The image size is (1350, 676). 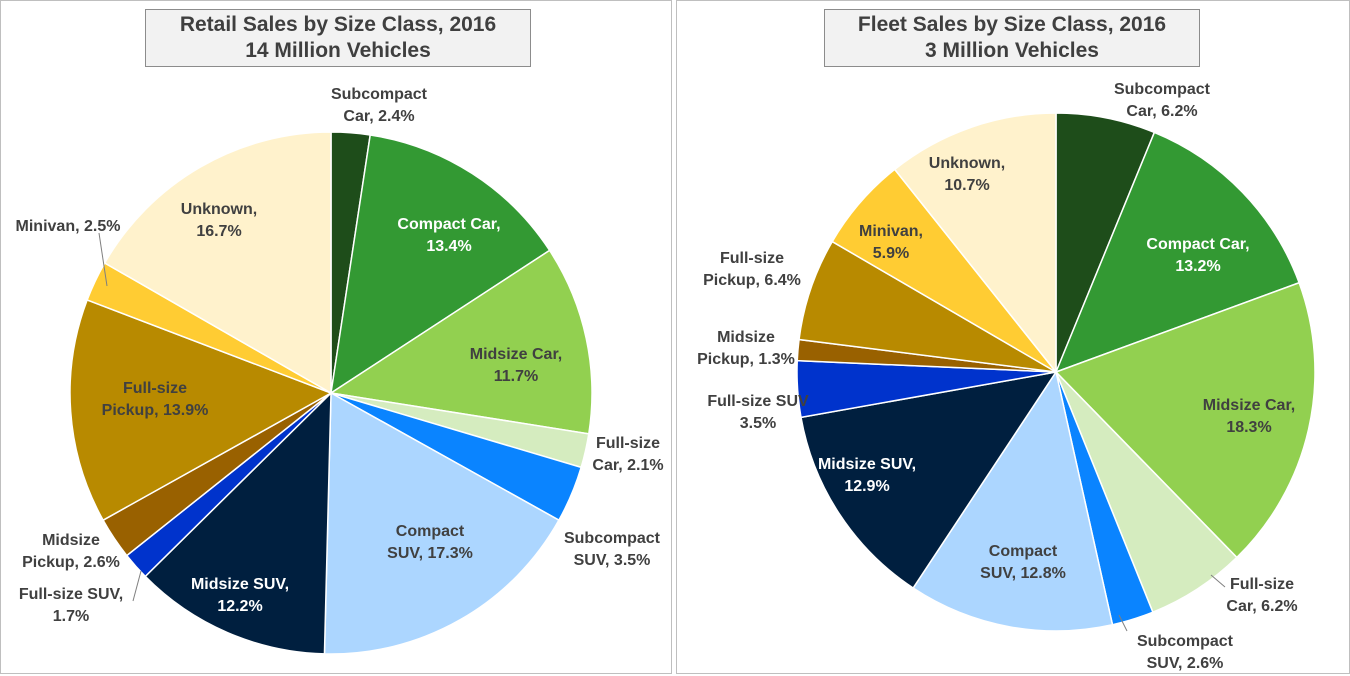 What do you see at coordinates (103, 259) in the screenshot?
I see `leader-line-minivan` at bounding box center [103, 259].